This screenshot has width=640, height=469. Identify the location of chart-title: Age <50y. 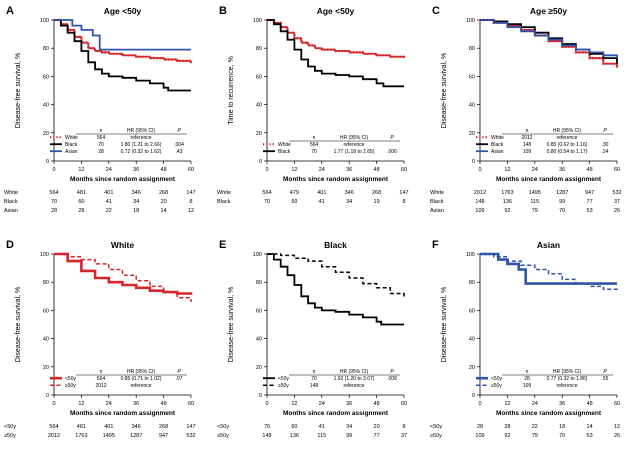
(336, 11).